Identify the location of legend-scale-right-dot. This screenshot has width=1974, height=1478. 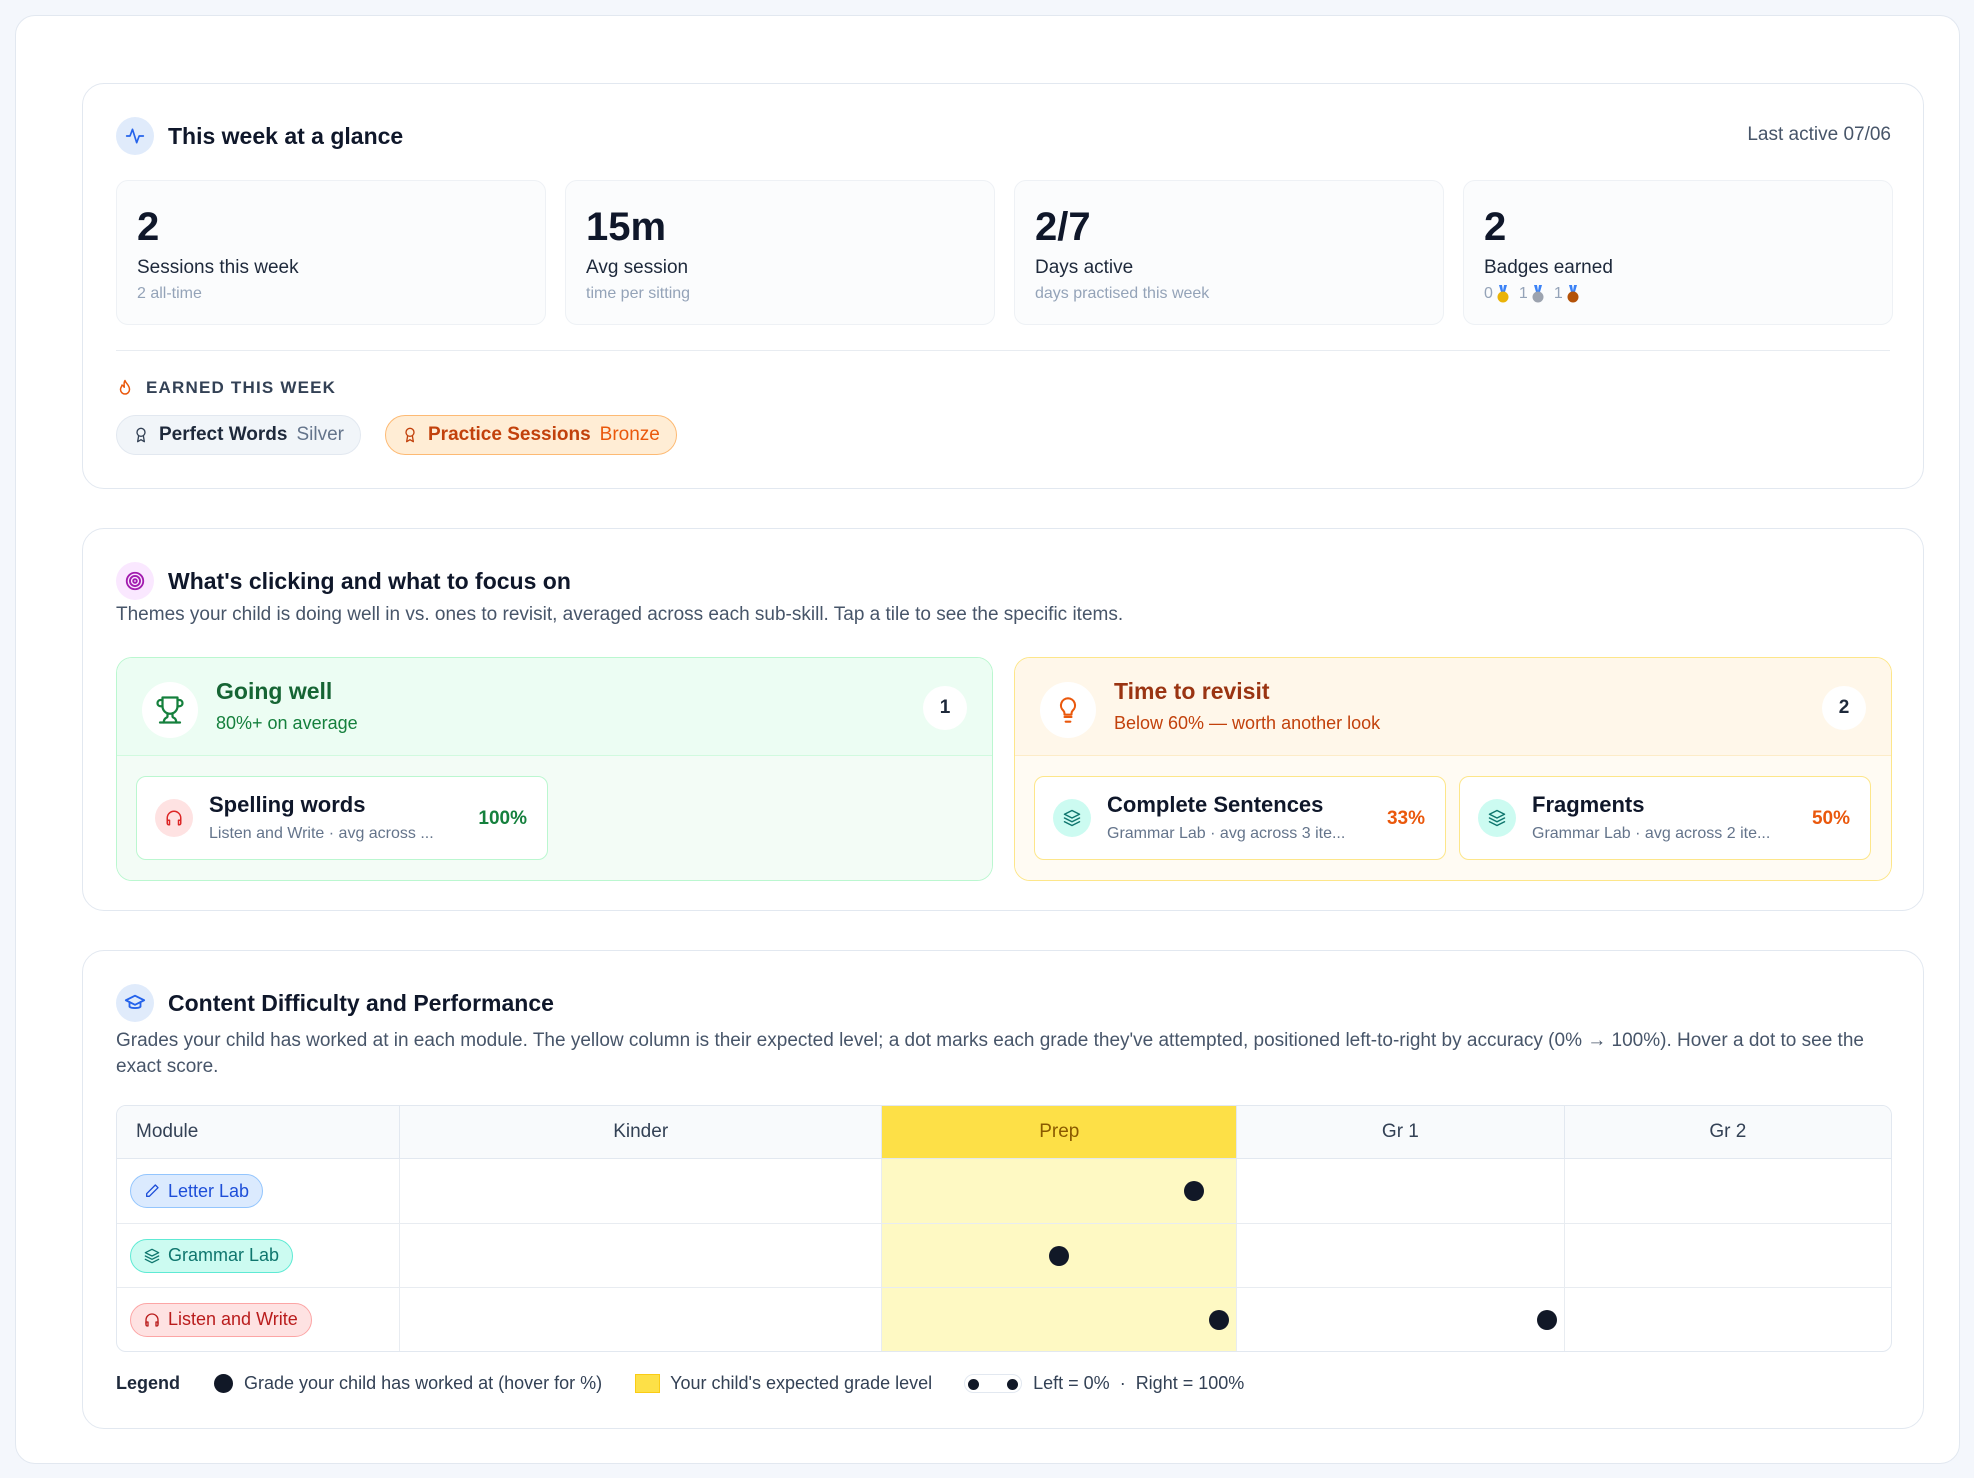
(1013, 1384).